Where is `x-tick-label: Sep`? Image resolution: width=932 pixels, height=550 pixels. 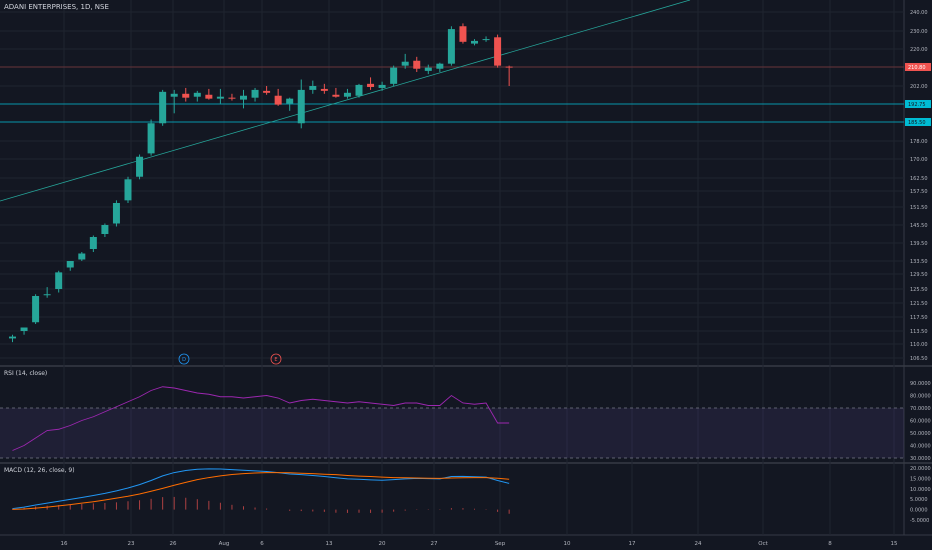 x-tick-label: Sep is located at coordinates (500, 544).